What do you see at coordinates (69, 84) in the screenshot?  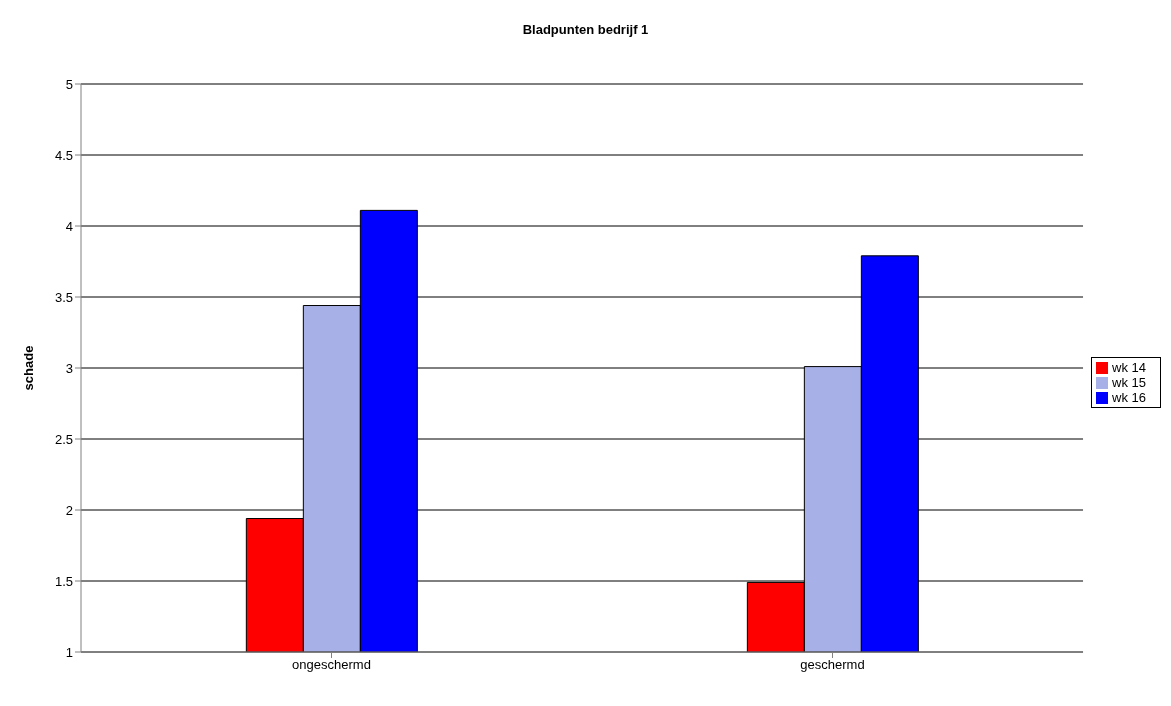 I see `y-tick-label: 5` at bounding box center [69, 84].